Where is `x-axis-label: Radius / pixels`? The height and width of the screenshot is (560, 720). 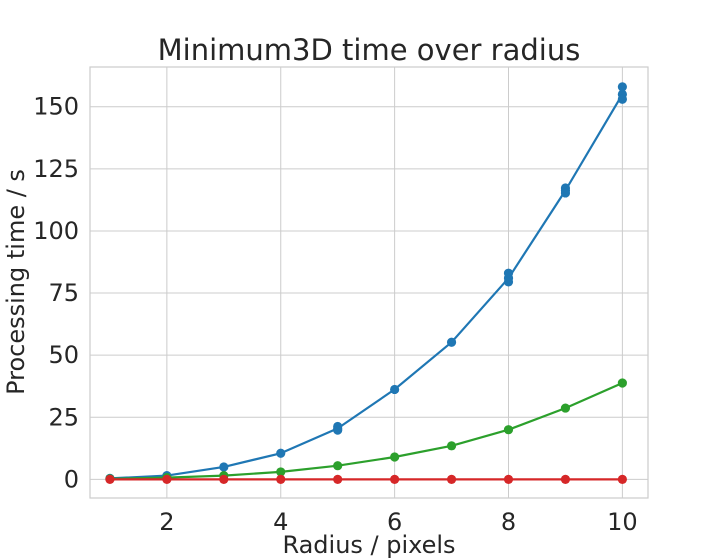
x-axis-label: Radius / pixels is located at coordinates (368, 545).